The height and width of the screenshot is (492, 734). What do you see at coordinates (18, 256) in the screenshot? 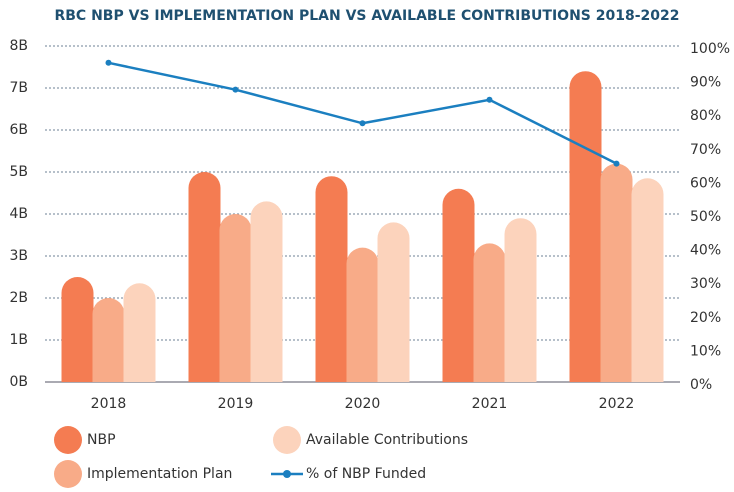
I see `y-tick-label: 3B` at bounding box center [18, 256].